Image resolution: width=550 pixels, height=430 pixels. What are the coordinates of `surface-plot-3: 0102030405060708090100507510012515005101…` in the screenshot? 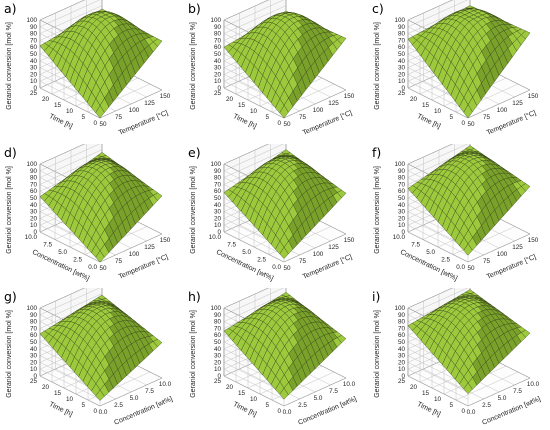 It's located at (455, 68).